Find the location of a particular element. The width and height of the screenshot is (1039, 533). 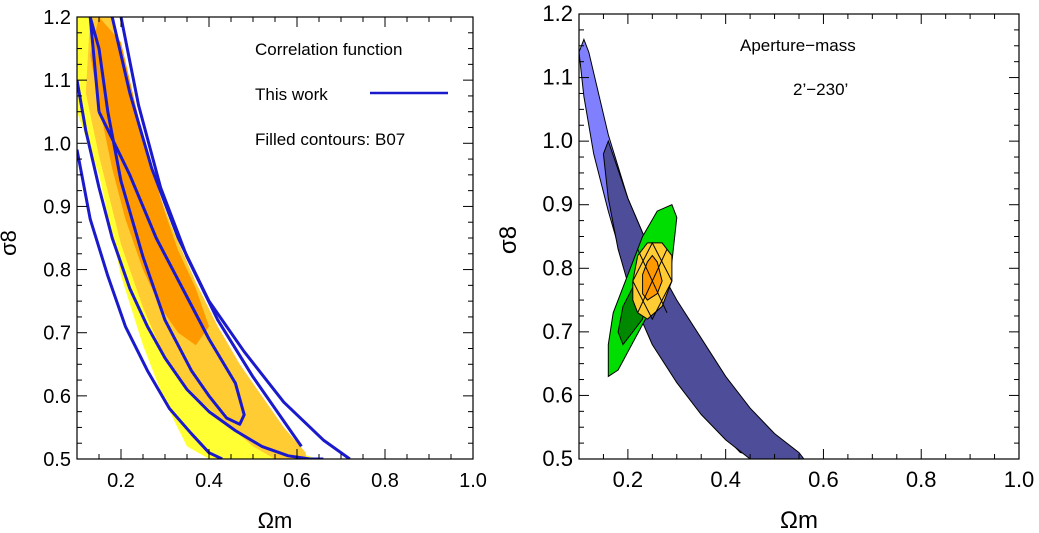

legend-line-label: This work is located at coordinates (291, 94).